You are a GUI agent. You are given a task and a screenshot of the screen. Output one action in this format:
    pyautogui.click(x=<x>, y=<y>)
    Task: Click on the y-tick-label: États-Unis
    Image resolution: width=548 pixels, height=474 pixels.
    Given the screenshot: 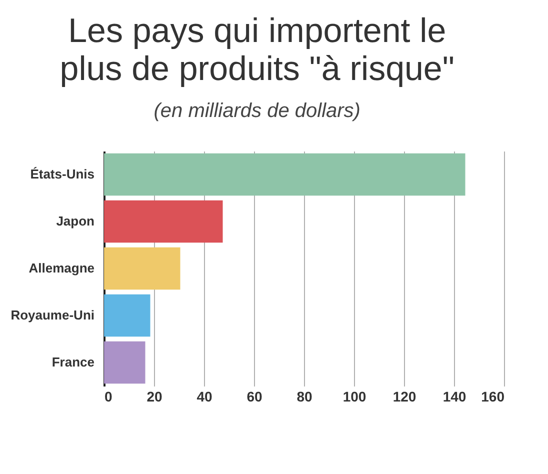 What is the action you would take?
    pyautogui.click(x=62, y=174)
    